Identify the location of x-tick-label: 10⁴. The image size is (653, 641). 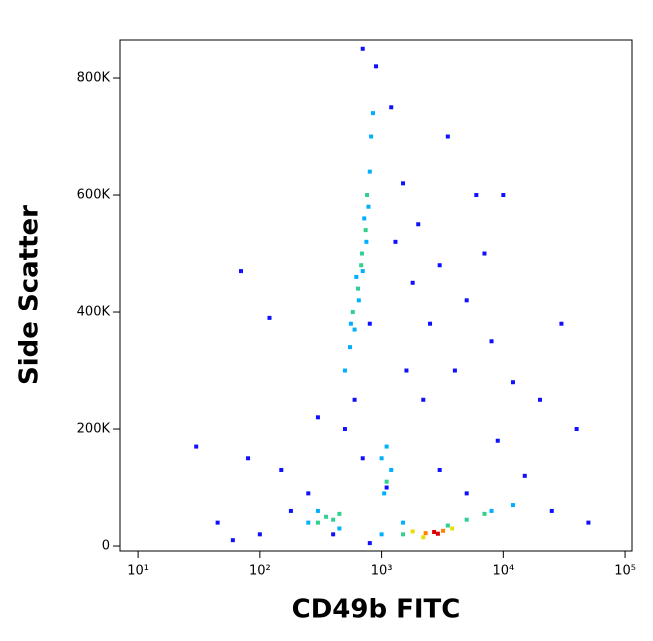
(503, 571).